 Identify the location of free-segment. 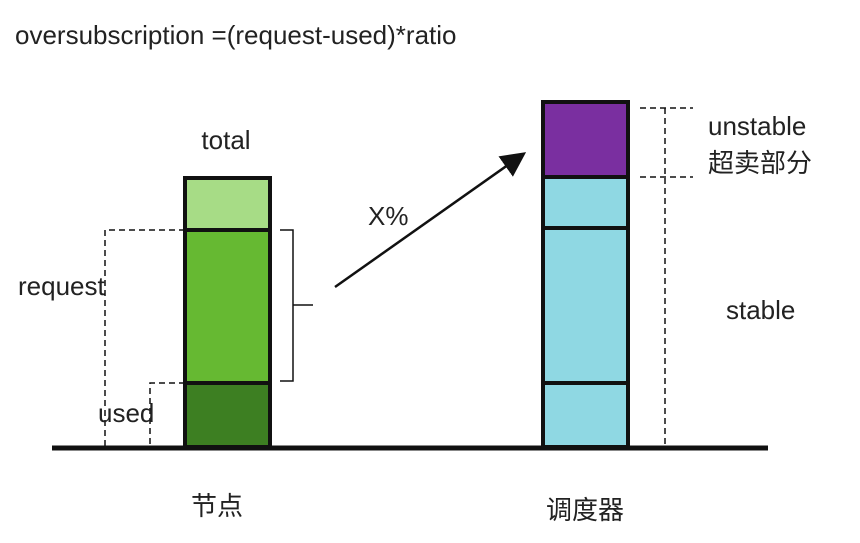
(227, 204).